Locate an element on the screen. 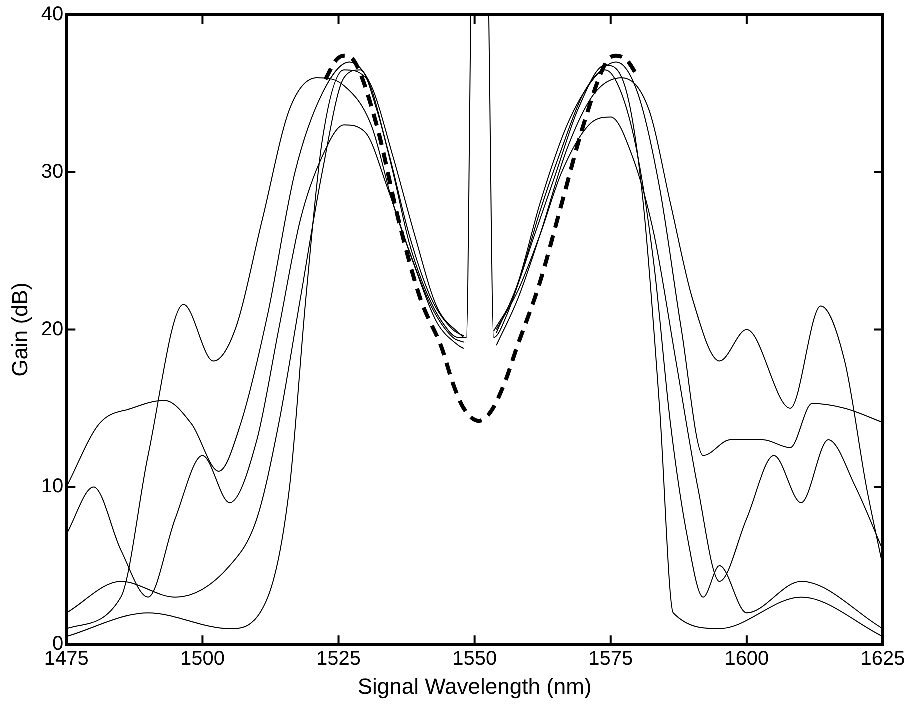 The height and width of the screenshot is (709, 915). y-tick-label: 30 is located at coordinates (52, 171).